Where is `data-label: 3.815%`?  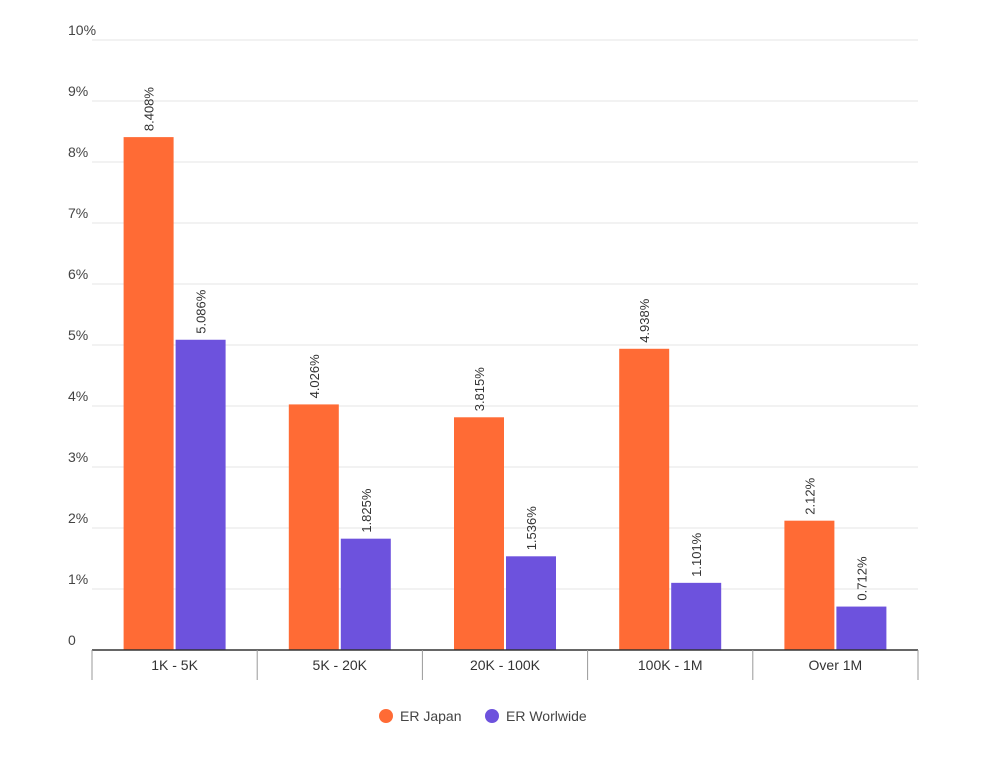
data-label: 3.815% is located at coordinates (479, 389).